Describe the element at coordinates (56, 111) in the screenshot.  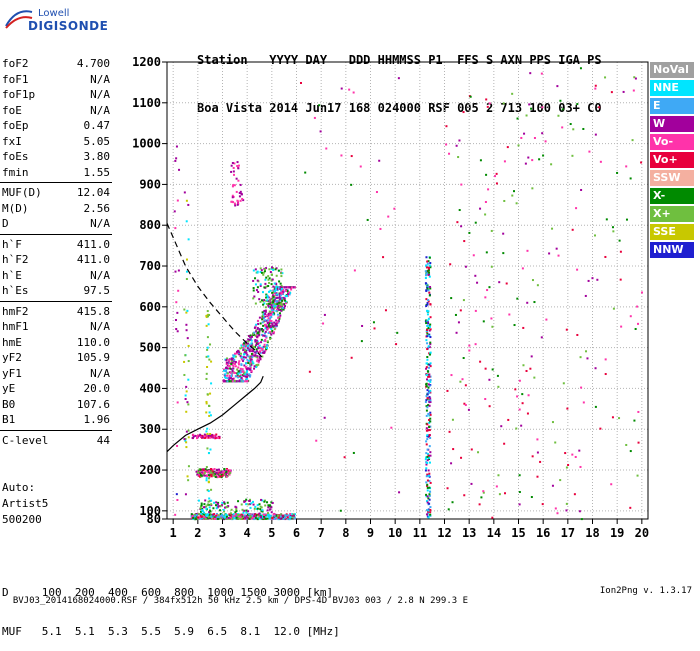
I see `param-row: foE N/A` at that location.